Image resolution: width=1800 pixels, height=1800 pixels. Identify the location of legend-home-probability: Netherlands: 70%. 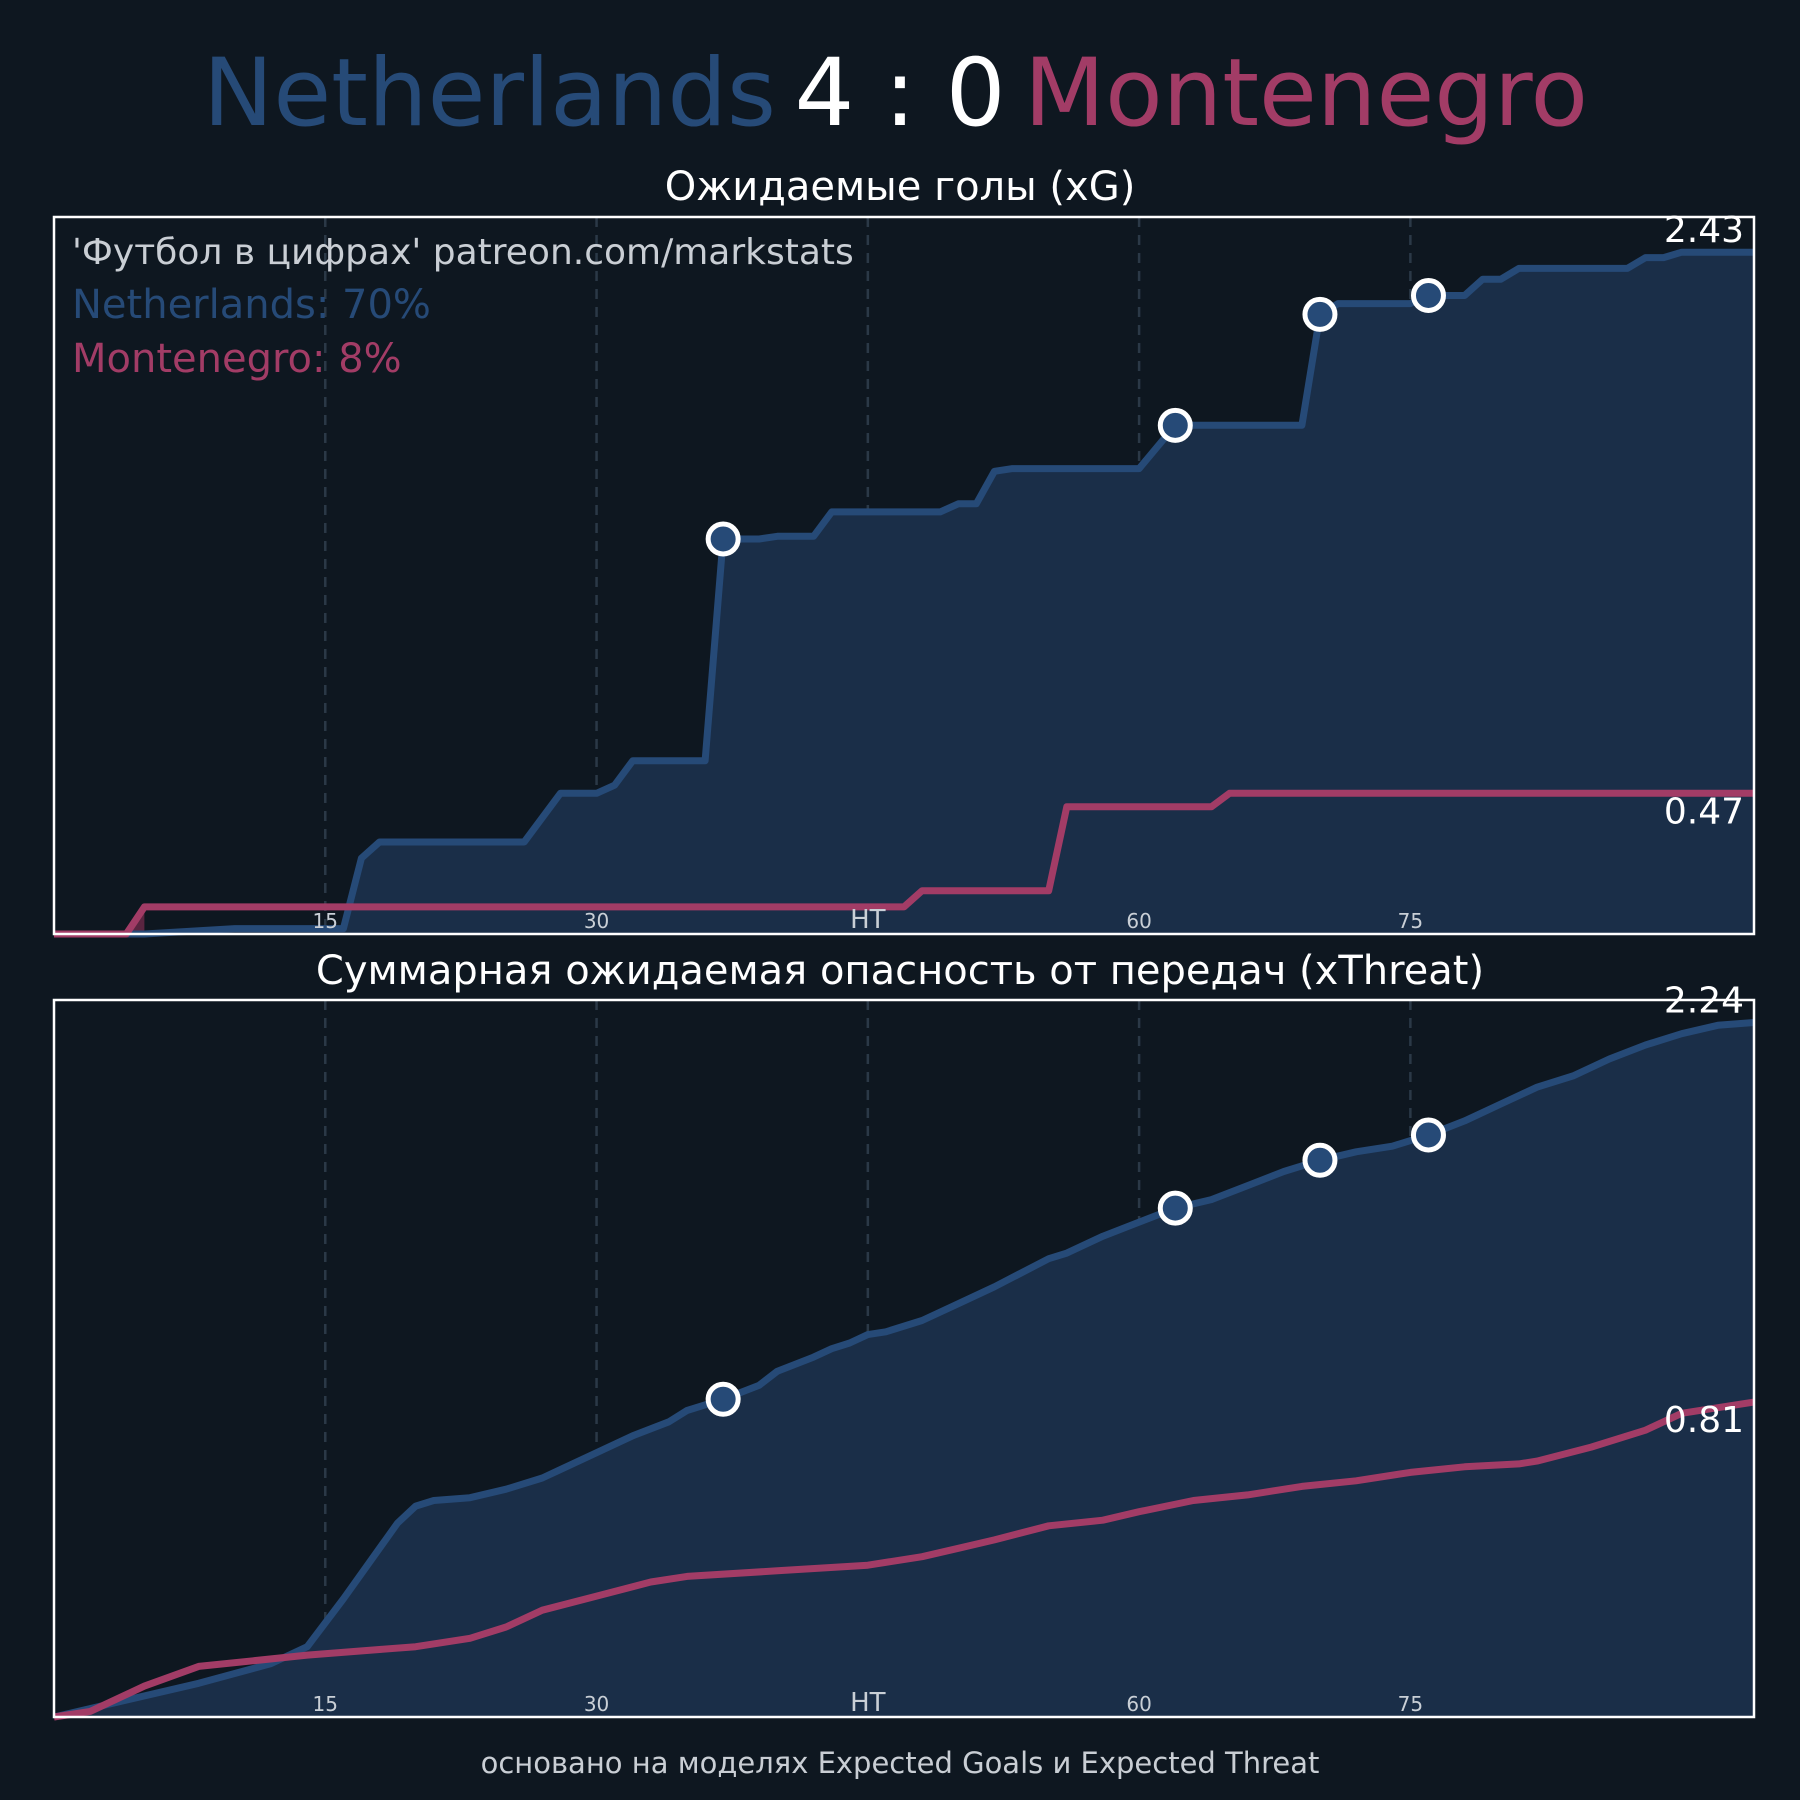
(251, 305).